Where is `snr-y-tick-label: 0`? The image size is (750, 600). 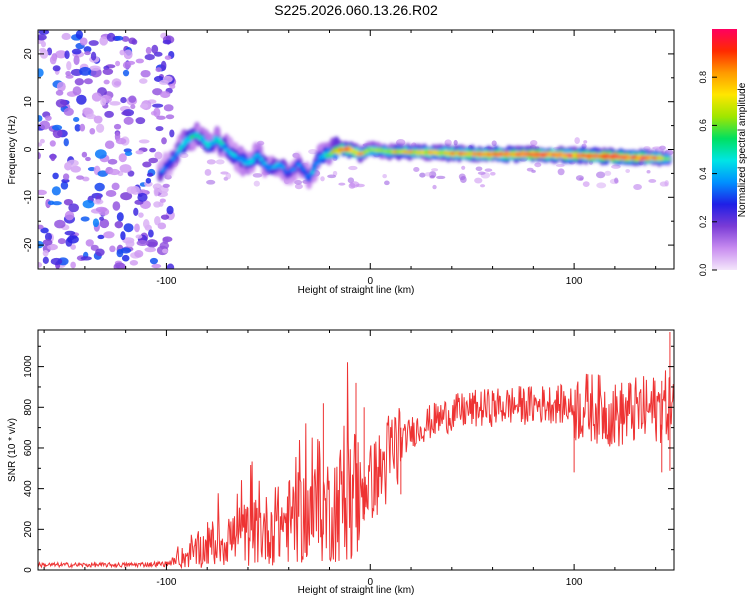
snr-y-tick-label: 0 is located at coordinates (28, 570).